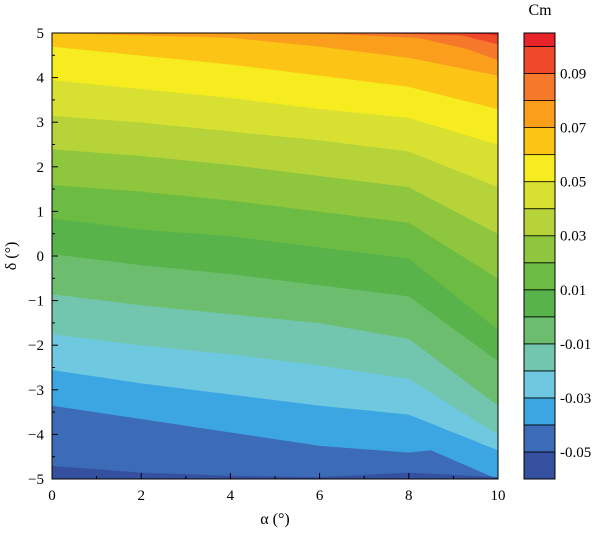 This screenshot has height=534, width=600. I want to click on x-tick-label: 0, so click(52, 496).